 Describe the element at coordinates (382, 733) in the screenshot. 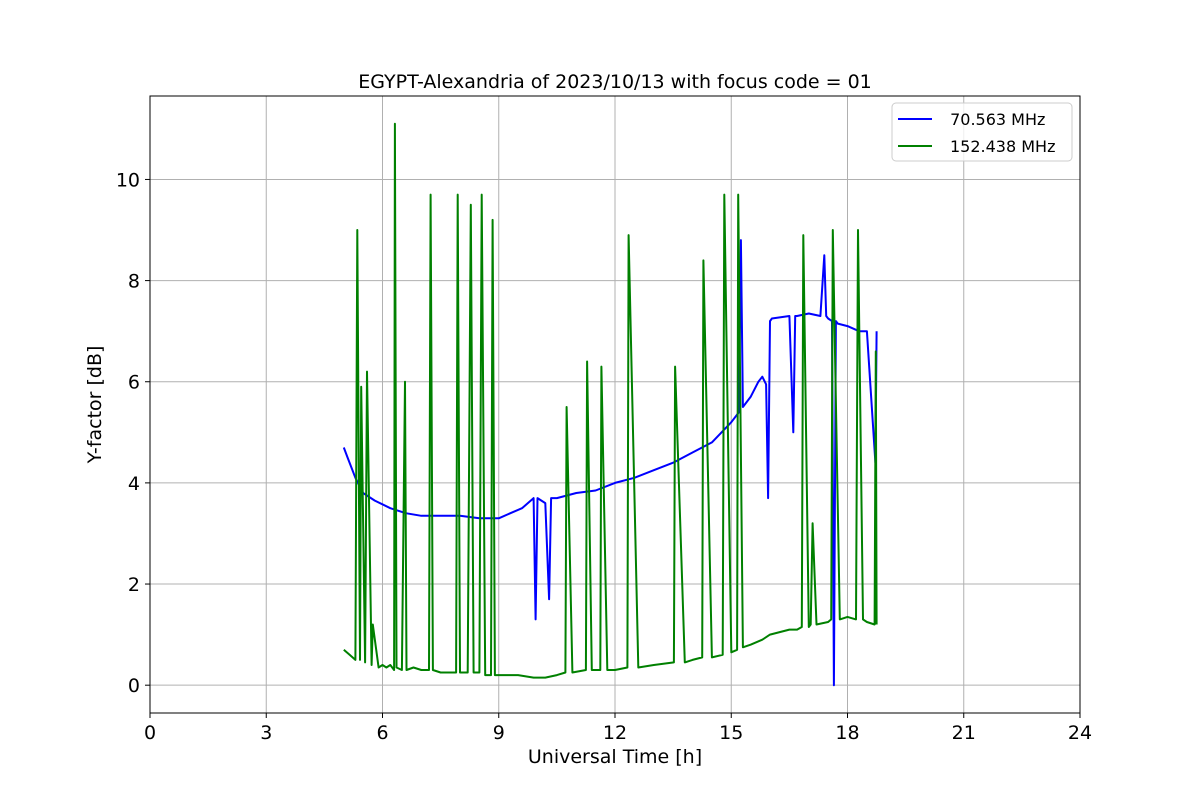

I see `x-tick-label: 6` at that location.